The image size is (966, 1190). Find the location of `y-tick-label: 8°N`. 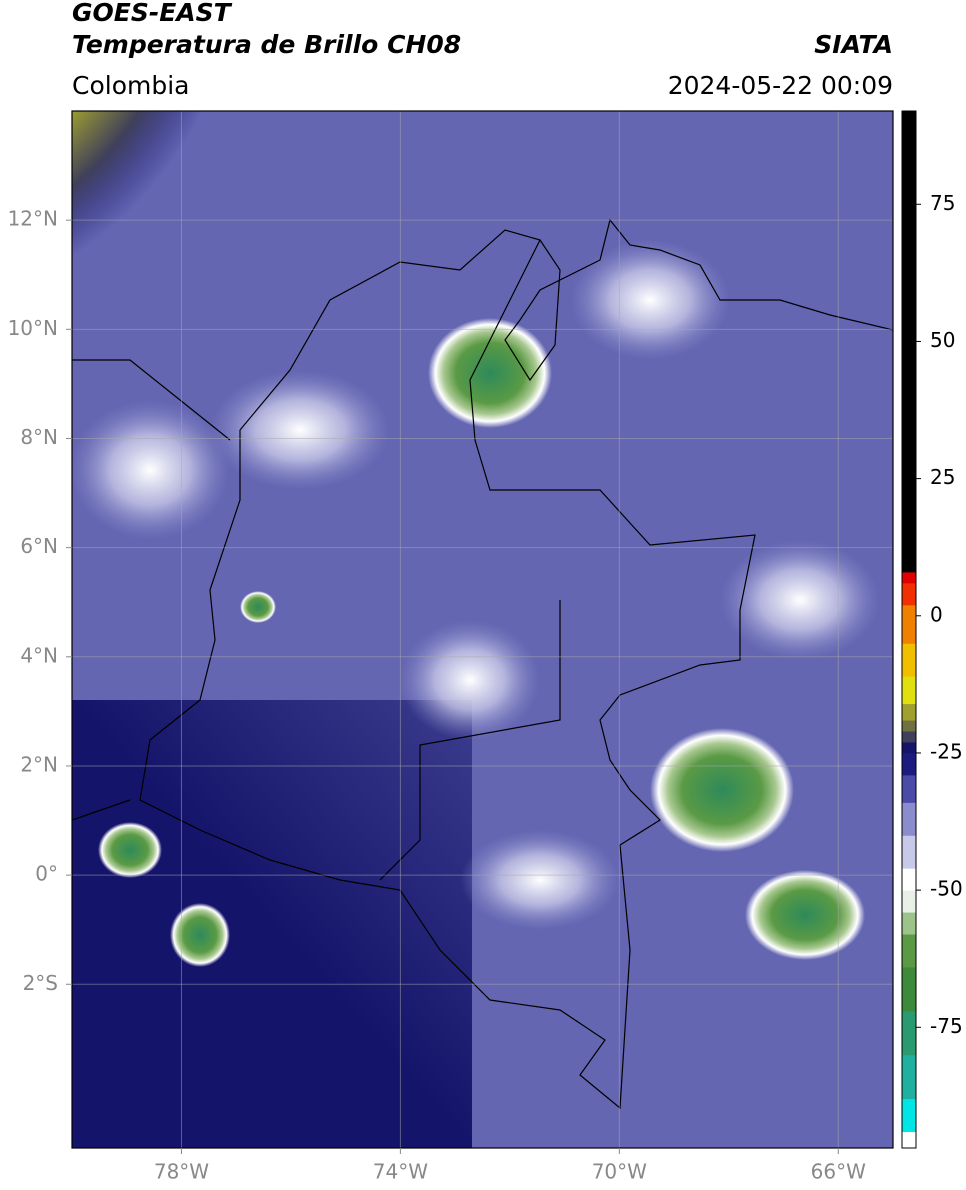

y-tick-label: 8°N is located at coordinates (39, 437).